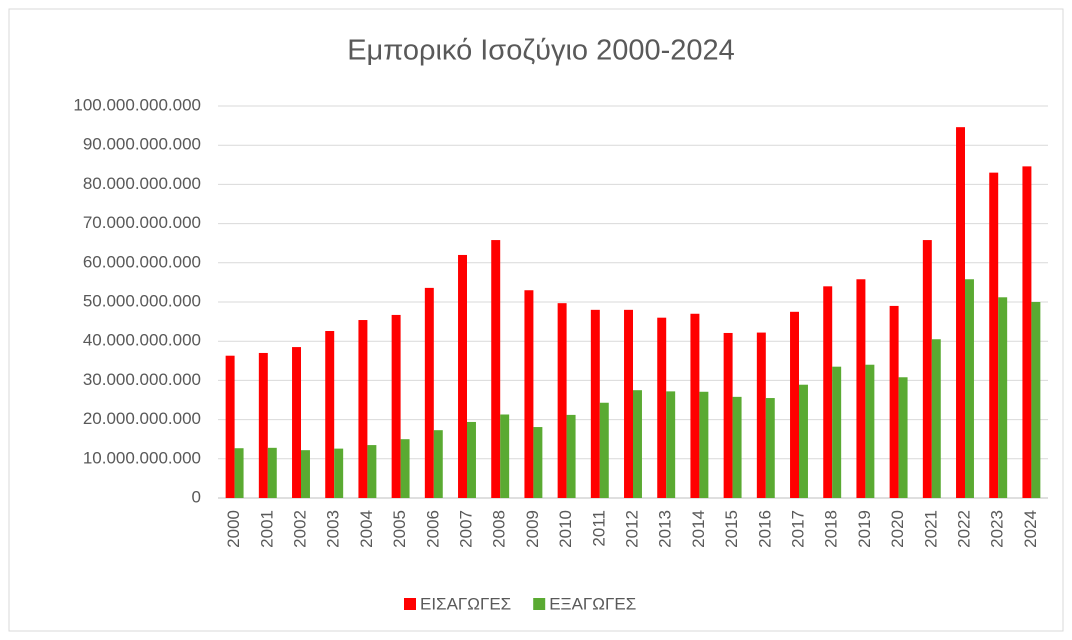 This screenshot has height=640, width=1072. What do you see at coordinates (665, 529) in the screenshot?
I see `x-tick-label: 2013` at bounding box center [665, 529].